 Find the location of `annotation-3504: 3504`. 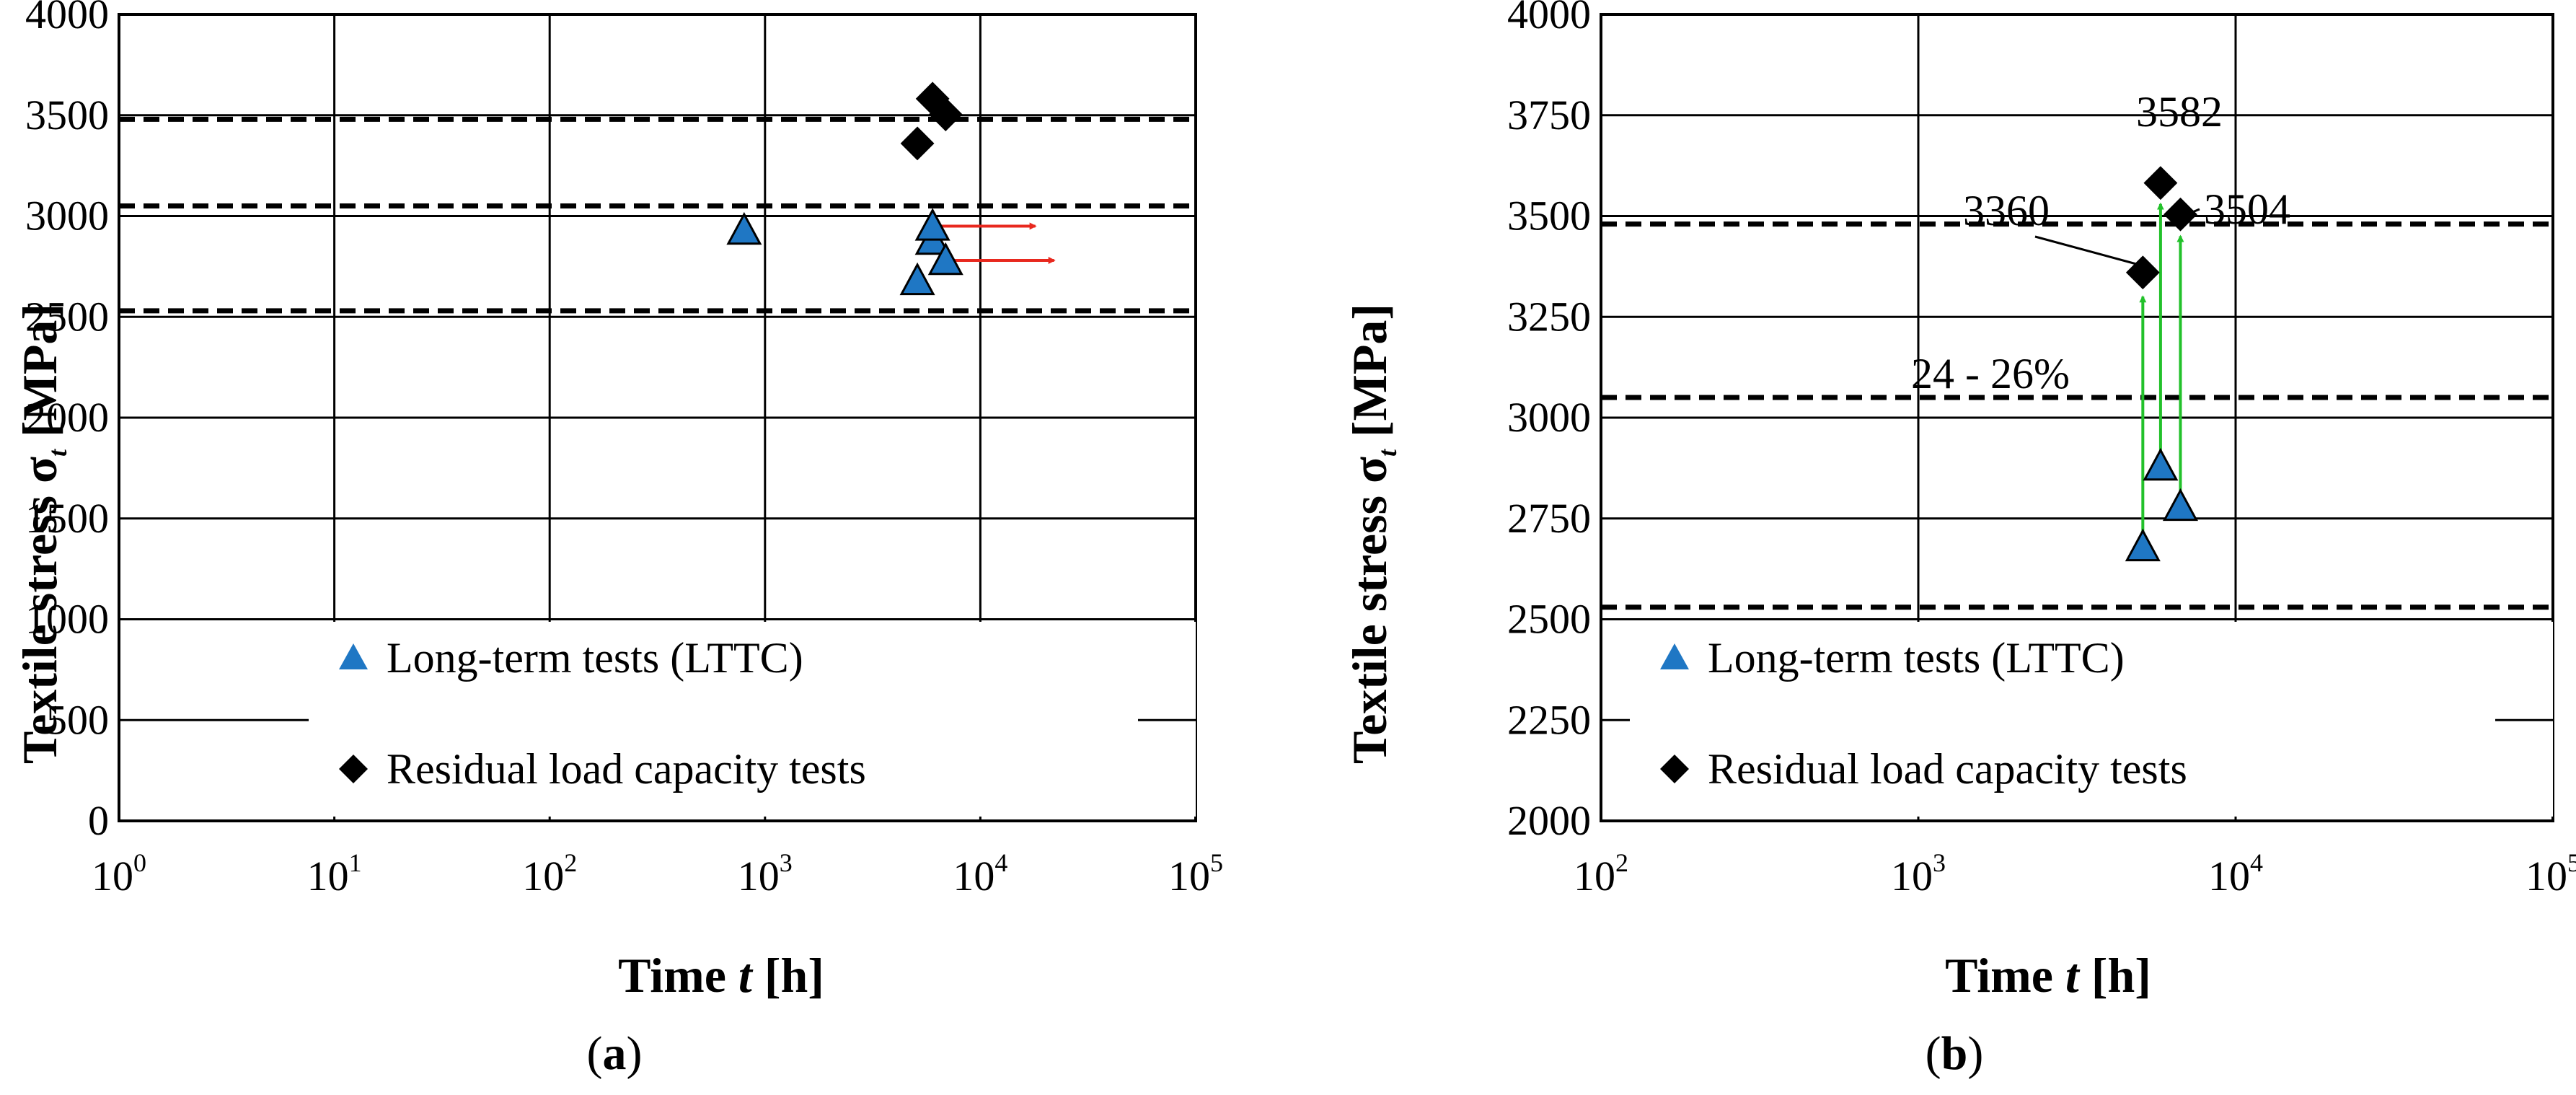

annotation-3504: 3504 is located at coordinates (2247, 209).